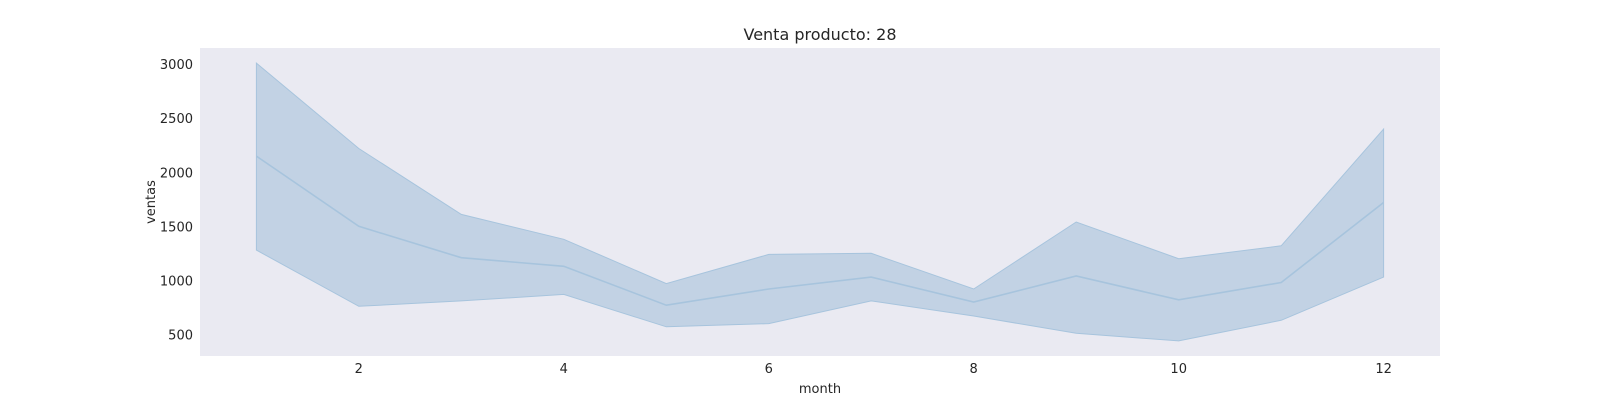 This screenshot has height=400, width=1600. What do you see at coordinates (151, 202) in the screenshot?
I see `y-axis-label: ventas` at bounding box center [151, 202].